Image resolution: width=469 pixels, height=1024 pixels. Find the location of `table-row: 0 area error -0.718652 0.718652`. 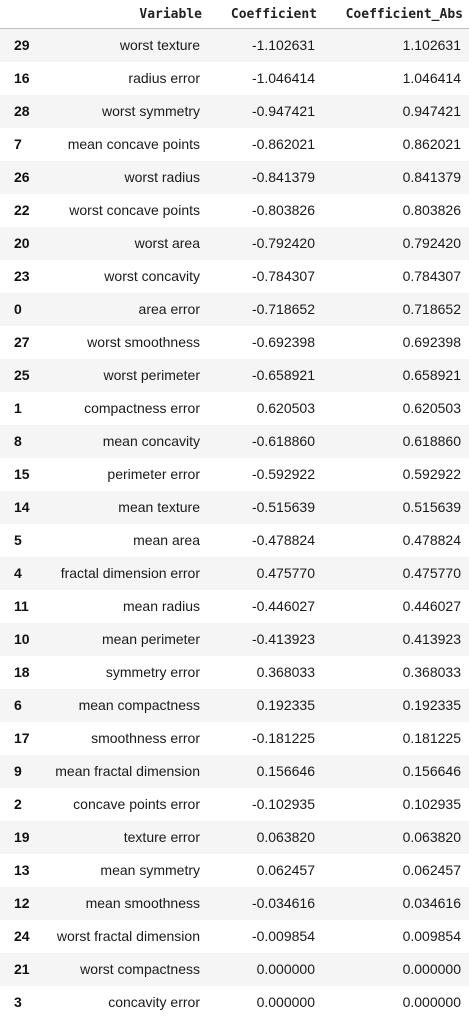

table-row: 0 area error -0.718652 0.718652 is located at coordinates (234, 309).